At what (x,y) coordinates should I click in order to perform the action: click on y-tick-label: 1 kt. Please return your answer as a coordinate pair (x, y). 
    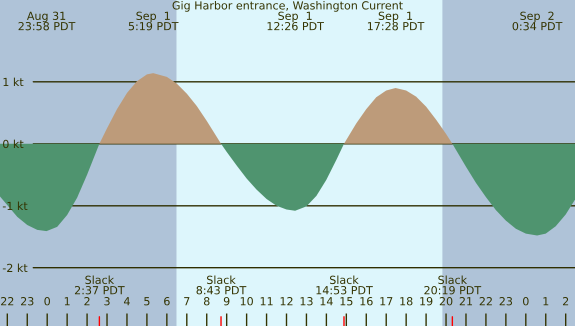
    Looking at the image, I should click on (14, 82).